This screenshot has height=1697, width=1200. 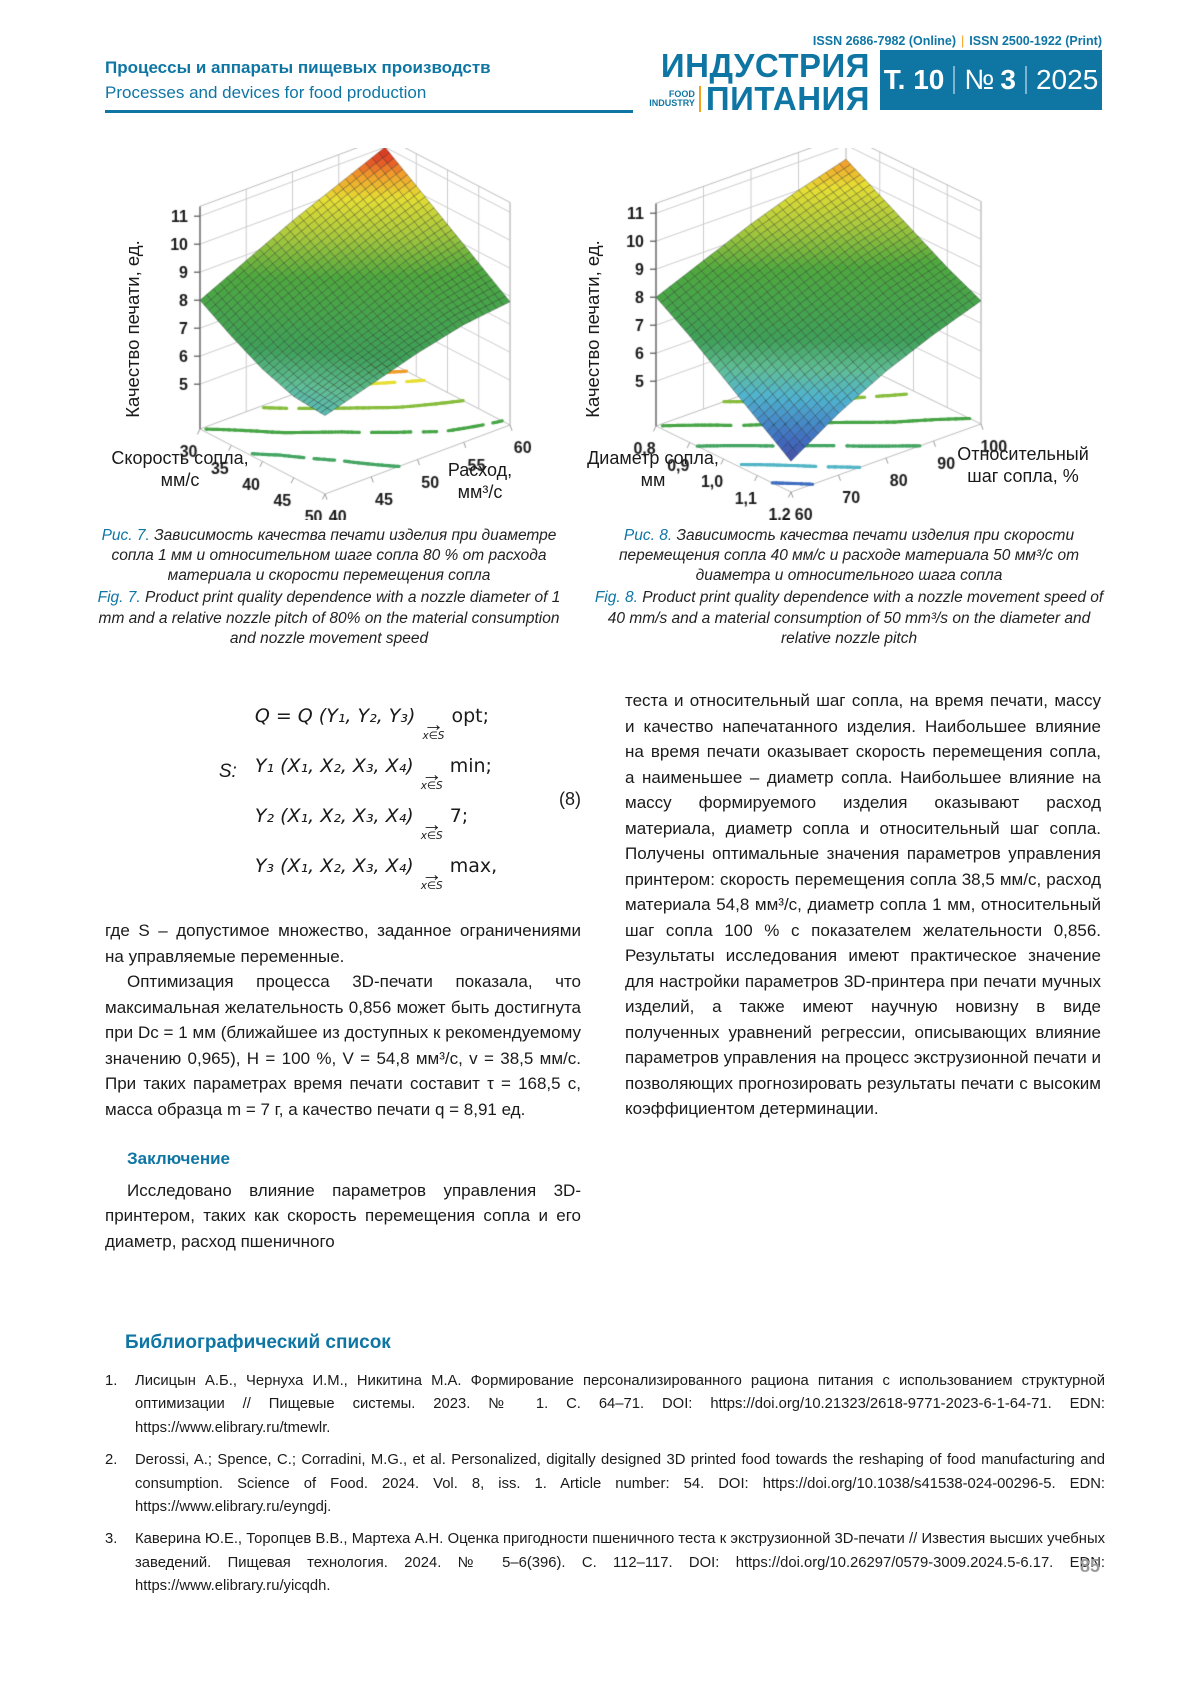 What do you see at coordinates (884, 41) in the screenshot?
I see `issn-online: ISSN 2686-7982 (Online)` at bounding box center [884, 41].